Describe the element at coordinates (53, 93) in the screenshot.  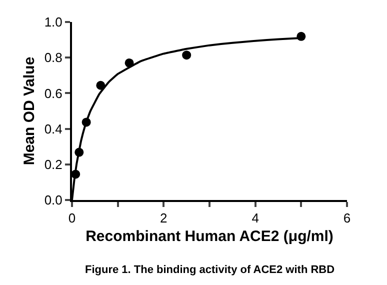
I see `y-tick-label: 0.6` at that location.